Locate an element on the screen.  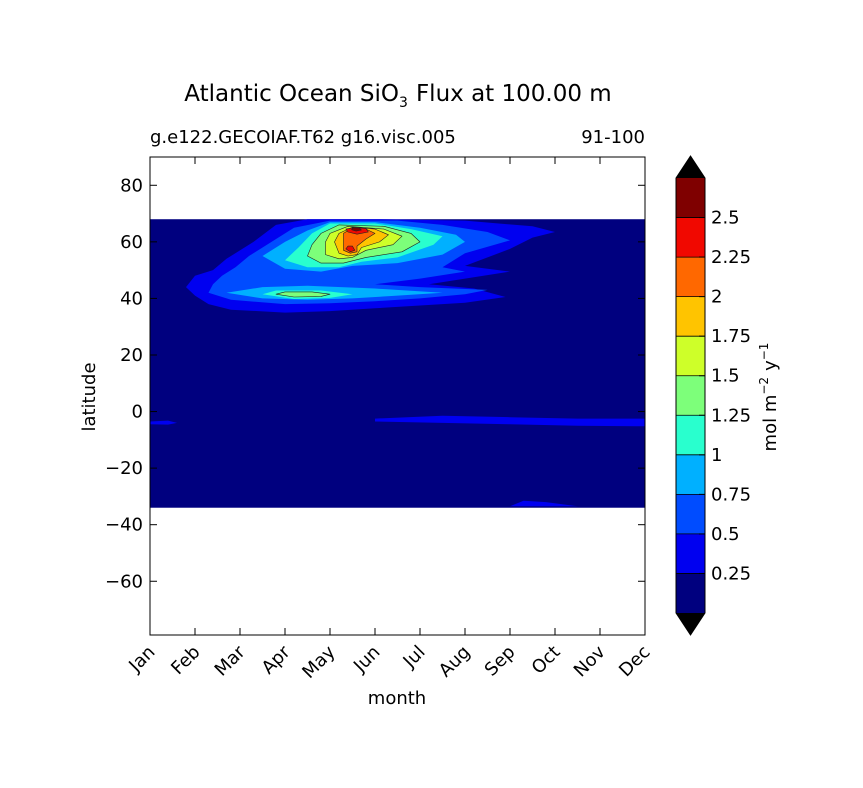
colorbar-tick-label-0: 0.25 is located at coordinates (731, 573).